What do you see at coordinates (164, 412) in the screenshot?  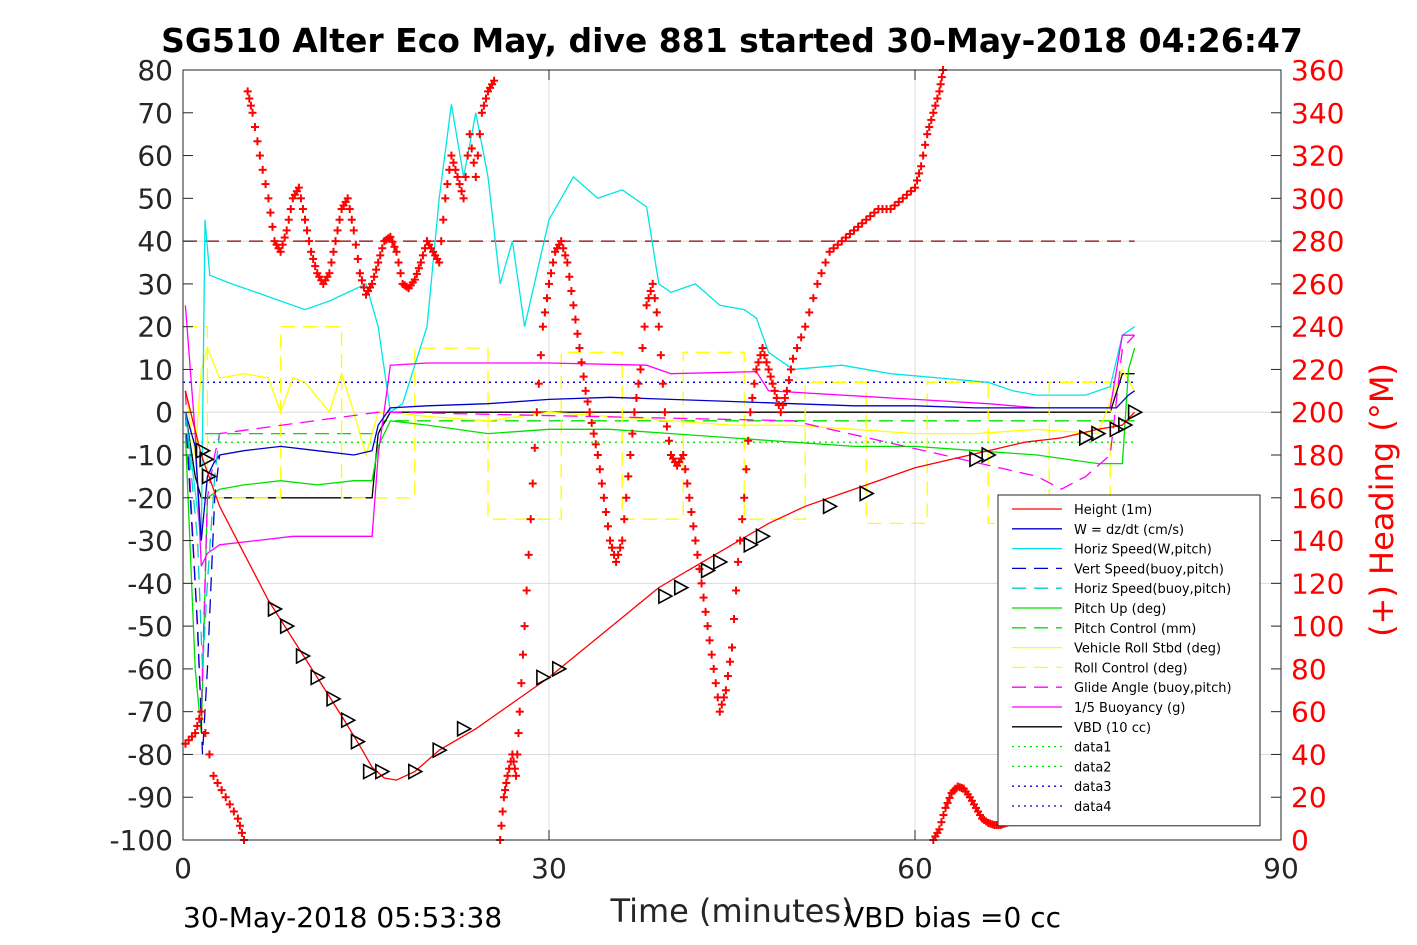 I see `y-tick-label: 0` at bounding box center [164, 412].